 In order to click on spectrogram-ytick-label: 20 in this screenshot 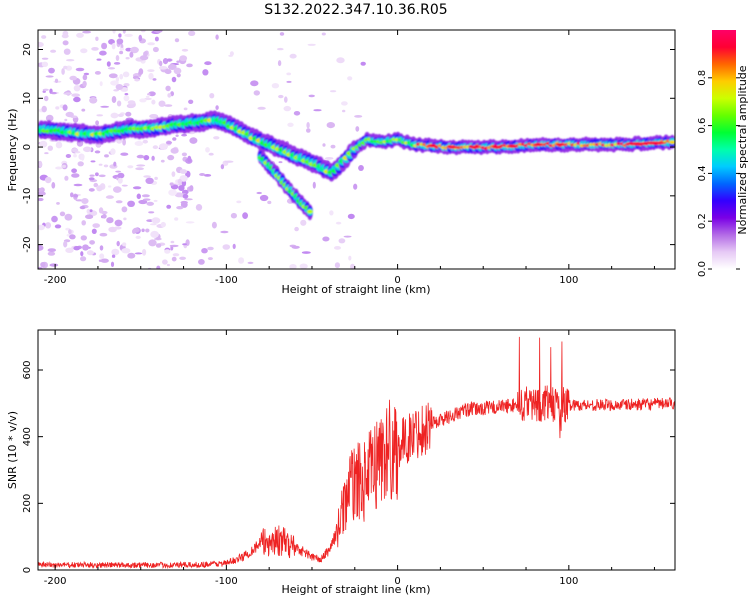, I will do `click(27, 49)`.